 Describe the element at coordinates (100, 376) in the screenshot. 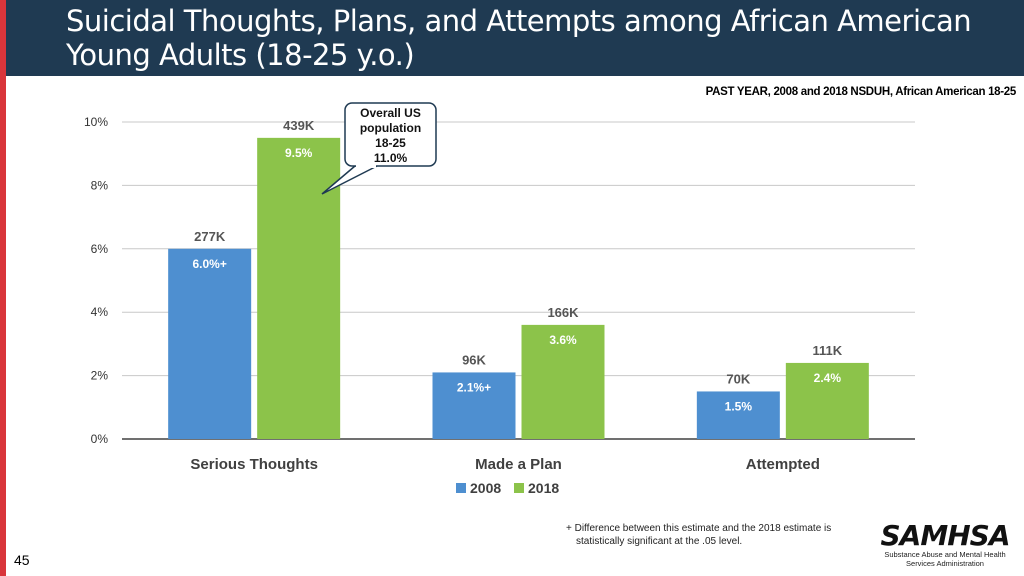

I see `y-tick-label: 2%` at that location.